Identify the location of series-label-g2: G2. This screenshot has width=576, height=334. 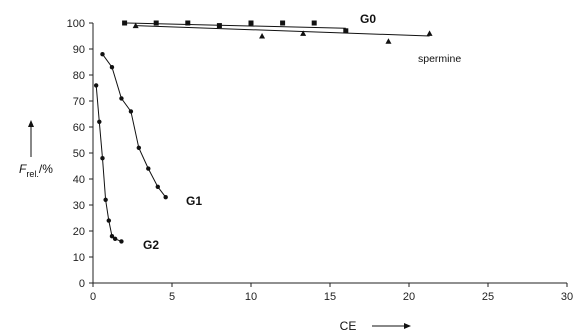
(151, 245).